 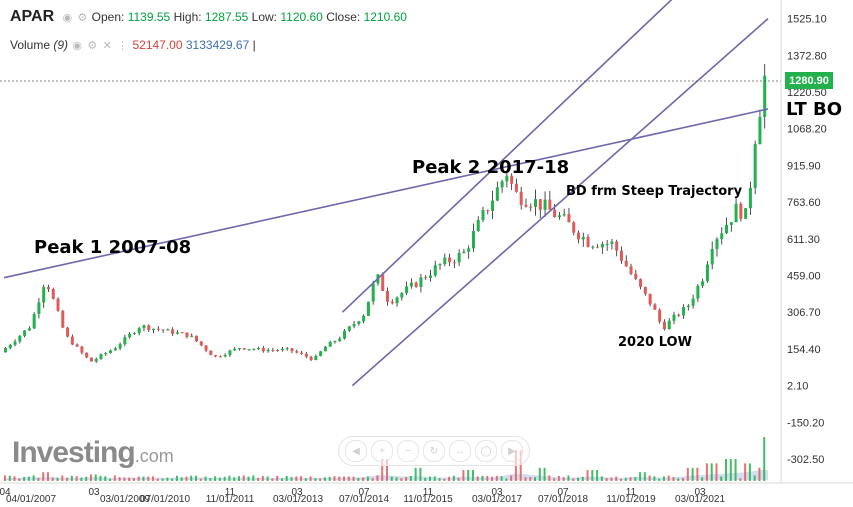 I want to click on volume-close-icon: ✕, so click(x=107, y=46).